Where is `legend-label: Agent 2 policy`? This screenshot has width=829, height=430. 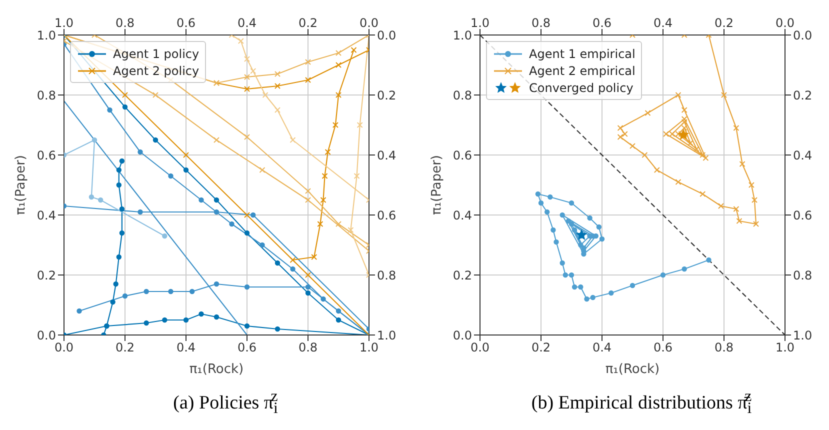 legend-label: Agent 2 policy is located at coordinates (156, 71).